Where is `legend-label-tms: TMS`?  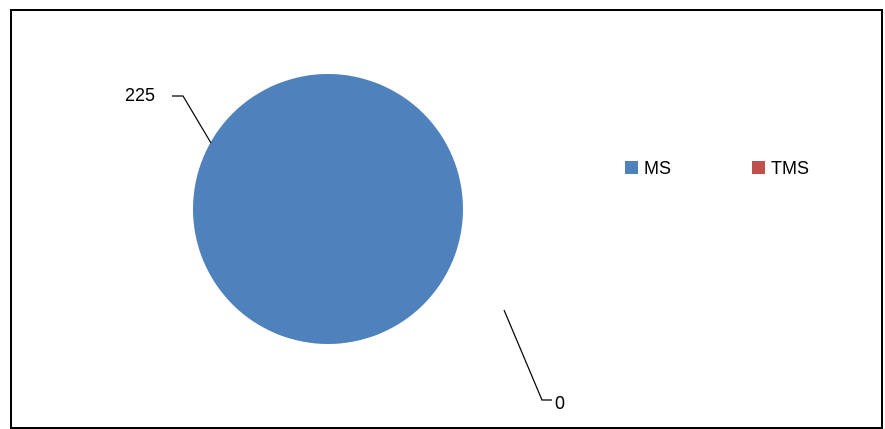 legend-label-tms: TMS is located at coordinates (790, 168).